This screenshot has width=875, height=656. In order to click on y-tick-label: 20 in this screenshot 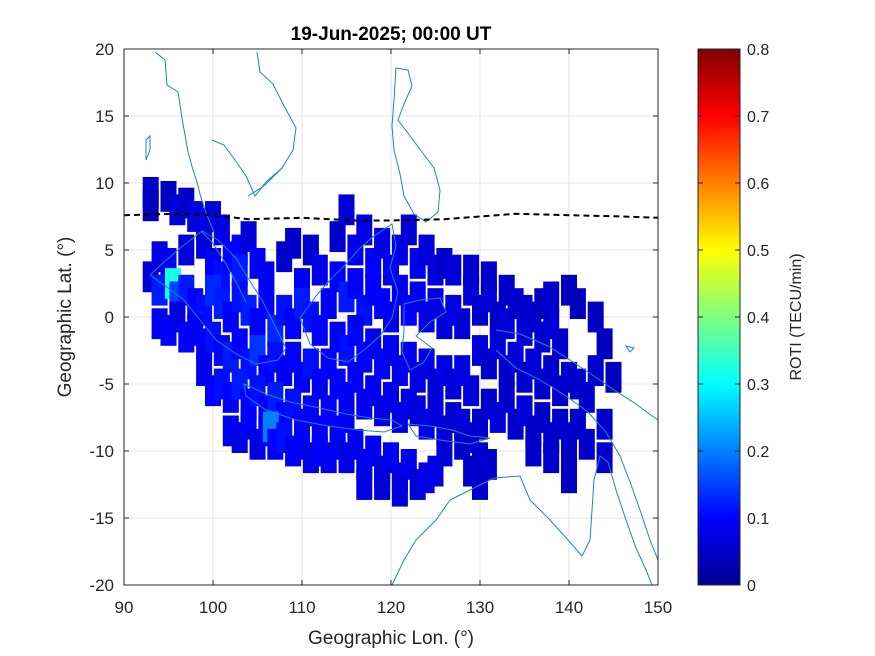, I will do `click(104, 49)`.